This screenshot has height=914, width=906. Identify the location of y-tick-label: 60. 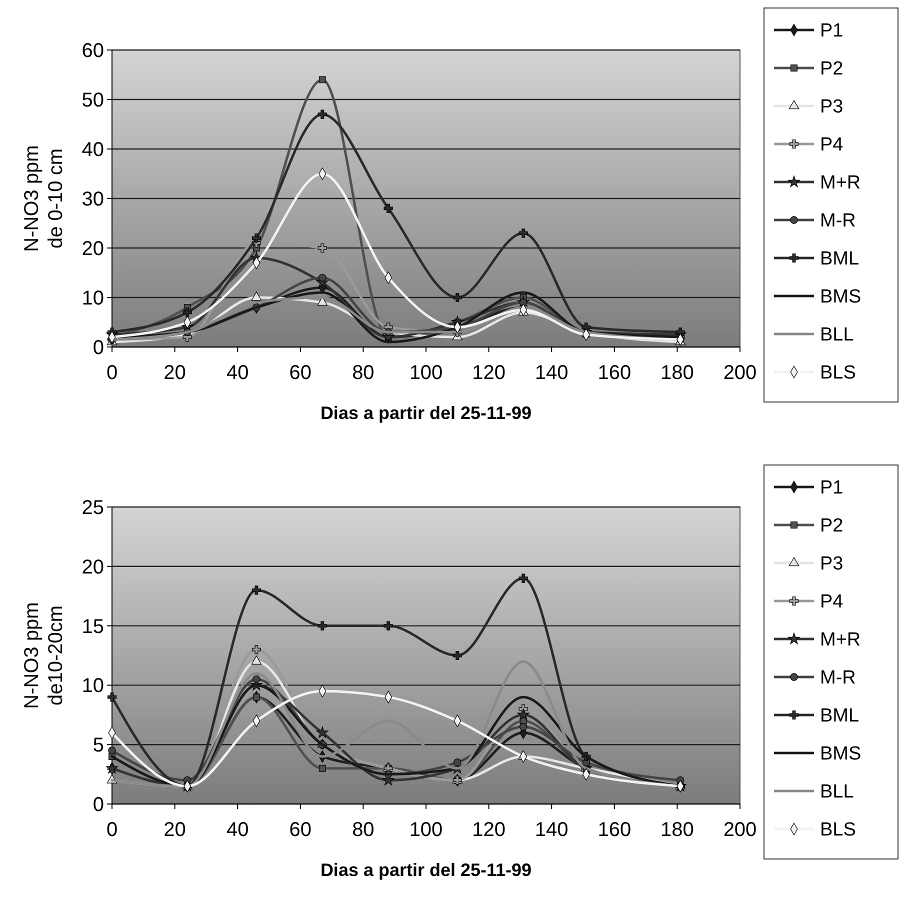
(93, 51).